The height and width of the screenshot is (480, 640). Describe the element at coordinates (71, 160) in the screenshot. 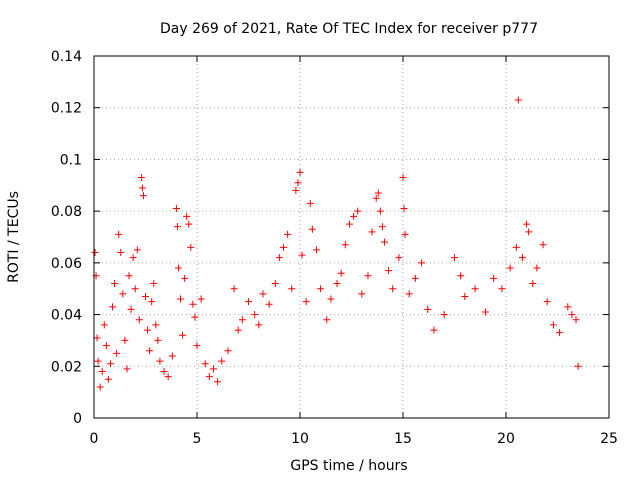

I see `y-tick-label: 0.1` at that location.